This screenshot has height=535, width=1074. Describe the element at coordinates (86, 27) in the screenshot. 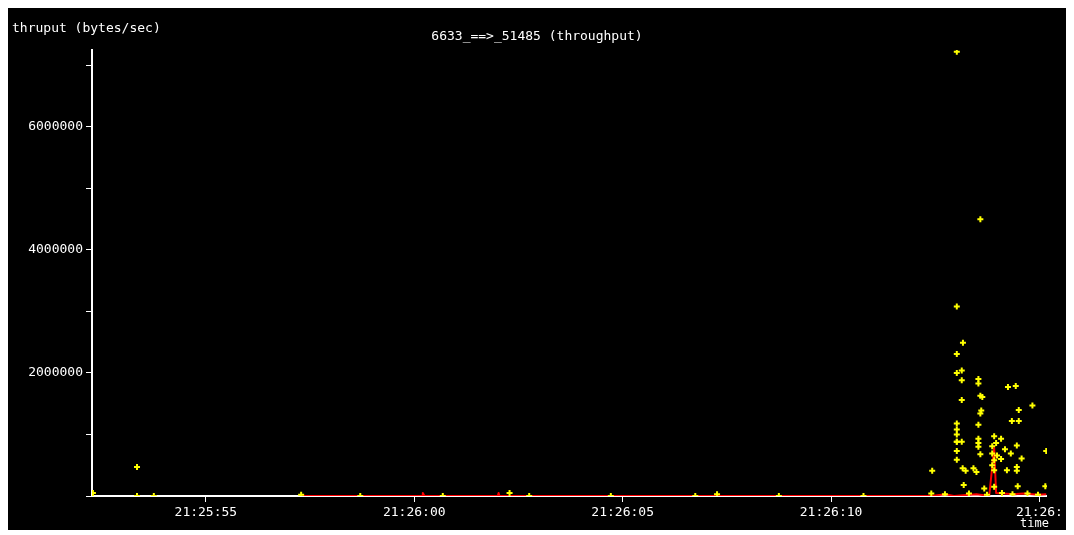

I see `y-axis-title: thruput (bytes/sec)` at that location.